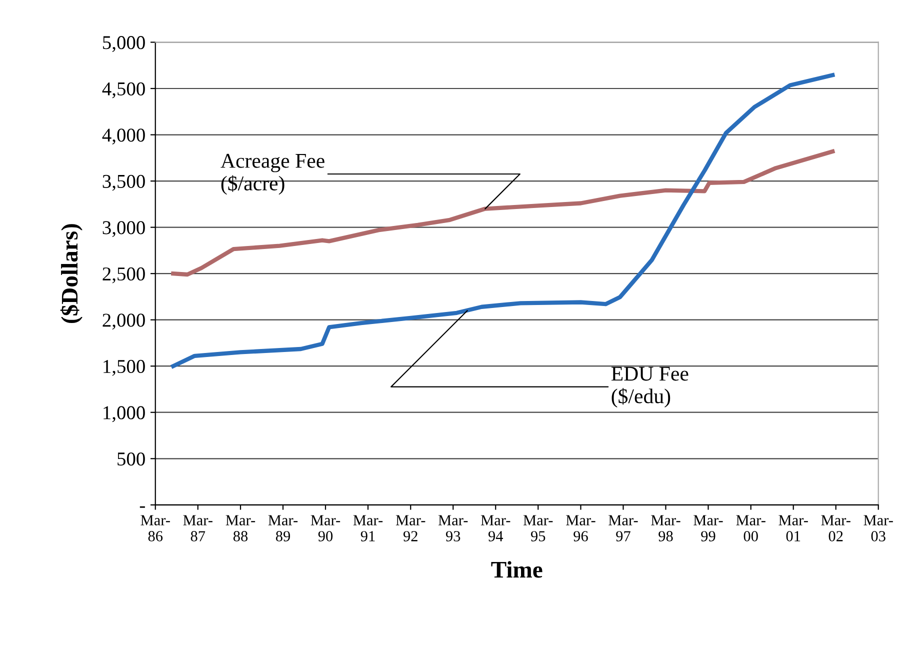 The image size is (914, 660). What do you see at coordinates (155, 528) in the screenshot?
I see `x-tick-label: Mar- 86` at bounding box center [155, 528].